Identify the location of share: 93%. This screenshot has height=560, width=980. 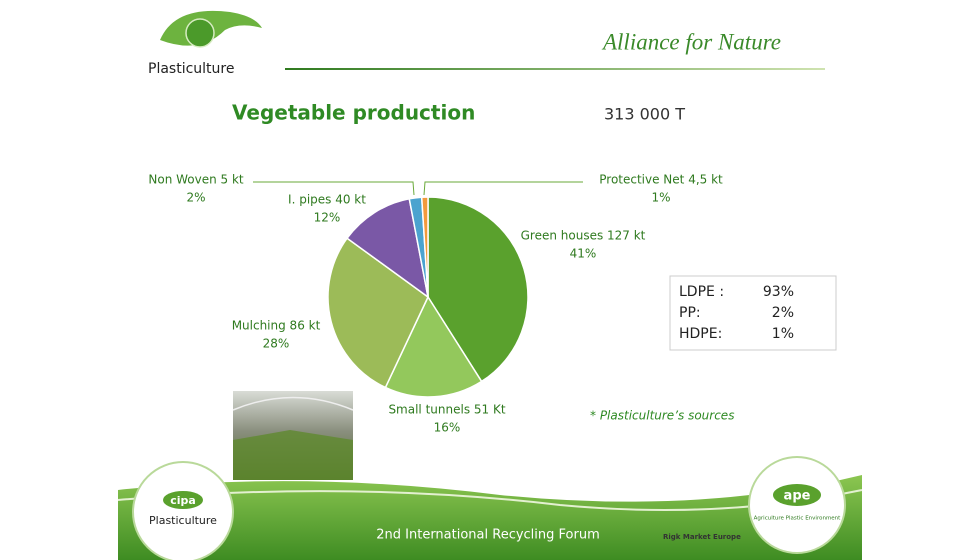
(778, 292).